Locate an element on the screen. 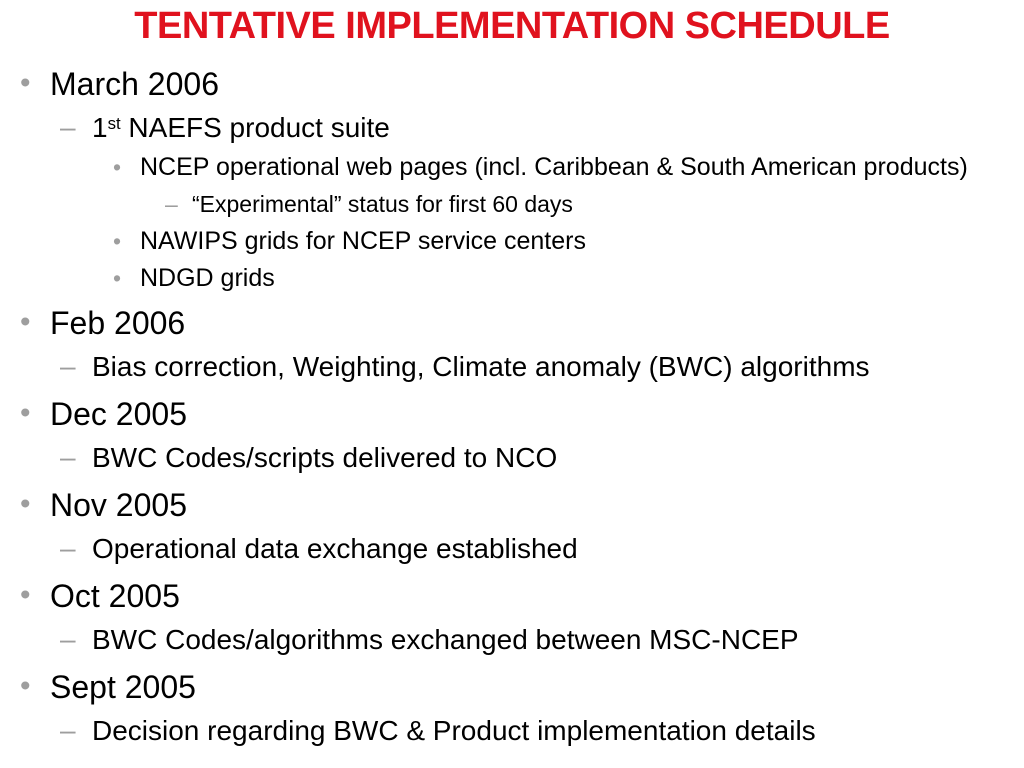 This screenshot has width=1024, height=768. list-item-text: “Experimental” status for first 60 days is located at coordinates (382, 204).